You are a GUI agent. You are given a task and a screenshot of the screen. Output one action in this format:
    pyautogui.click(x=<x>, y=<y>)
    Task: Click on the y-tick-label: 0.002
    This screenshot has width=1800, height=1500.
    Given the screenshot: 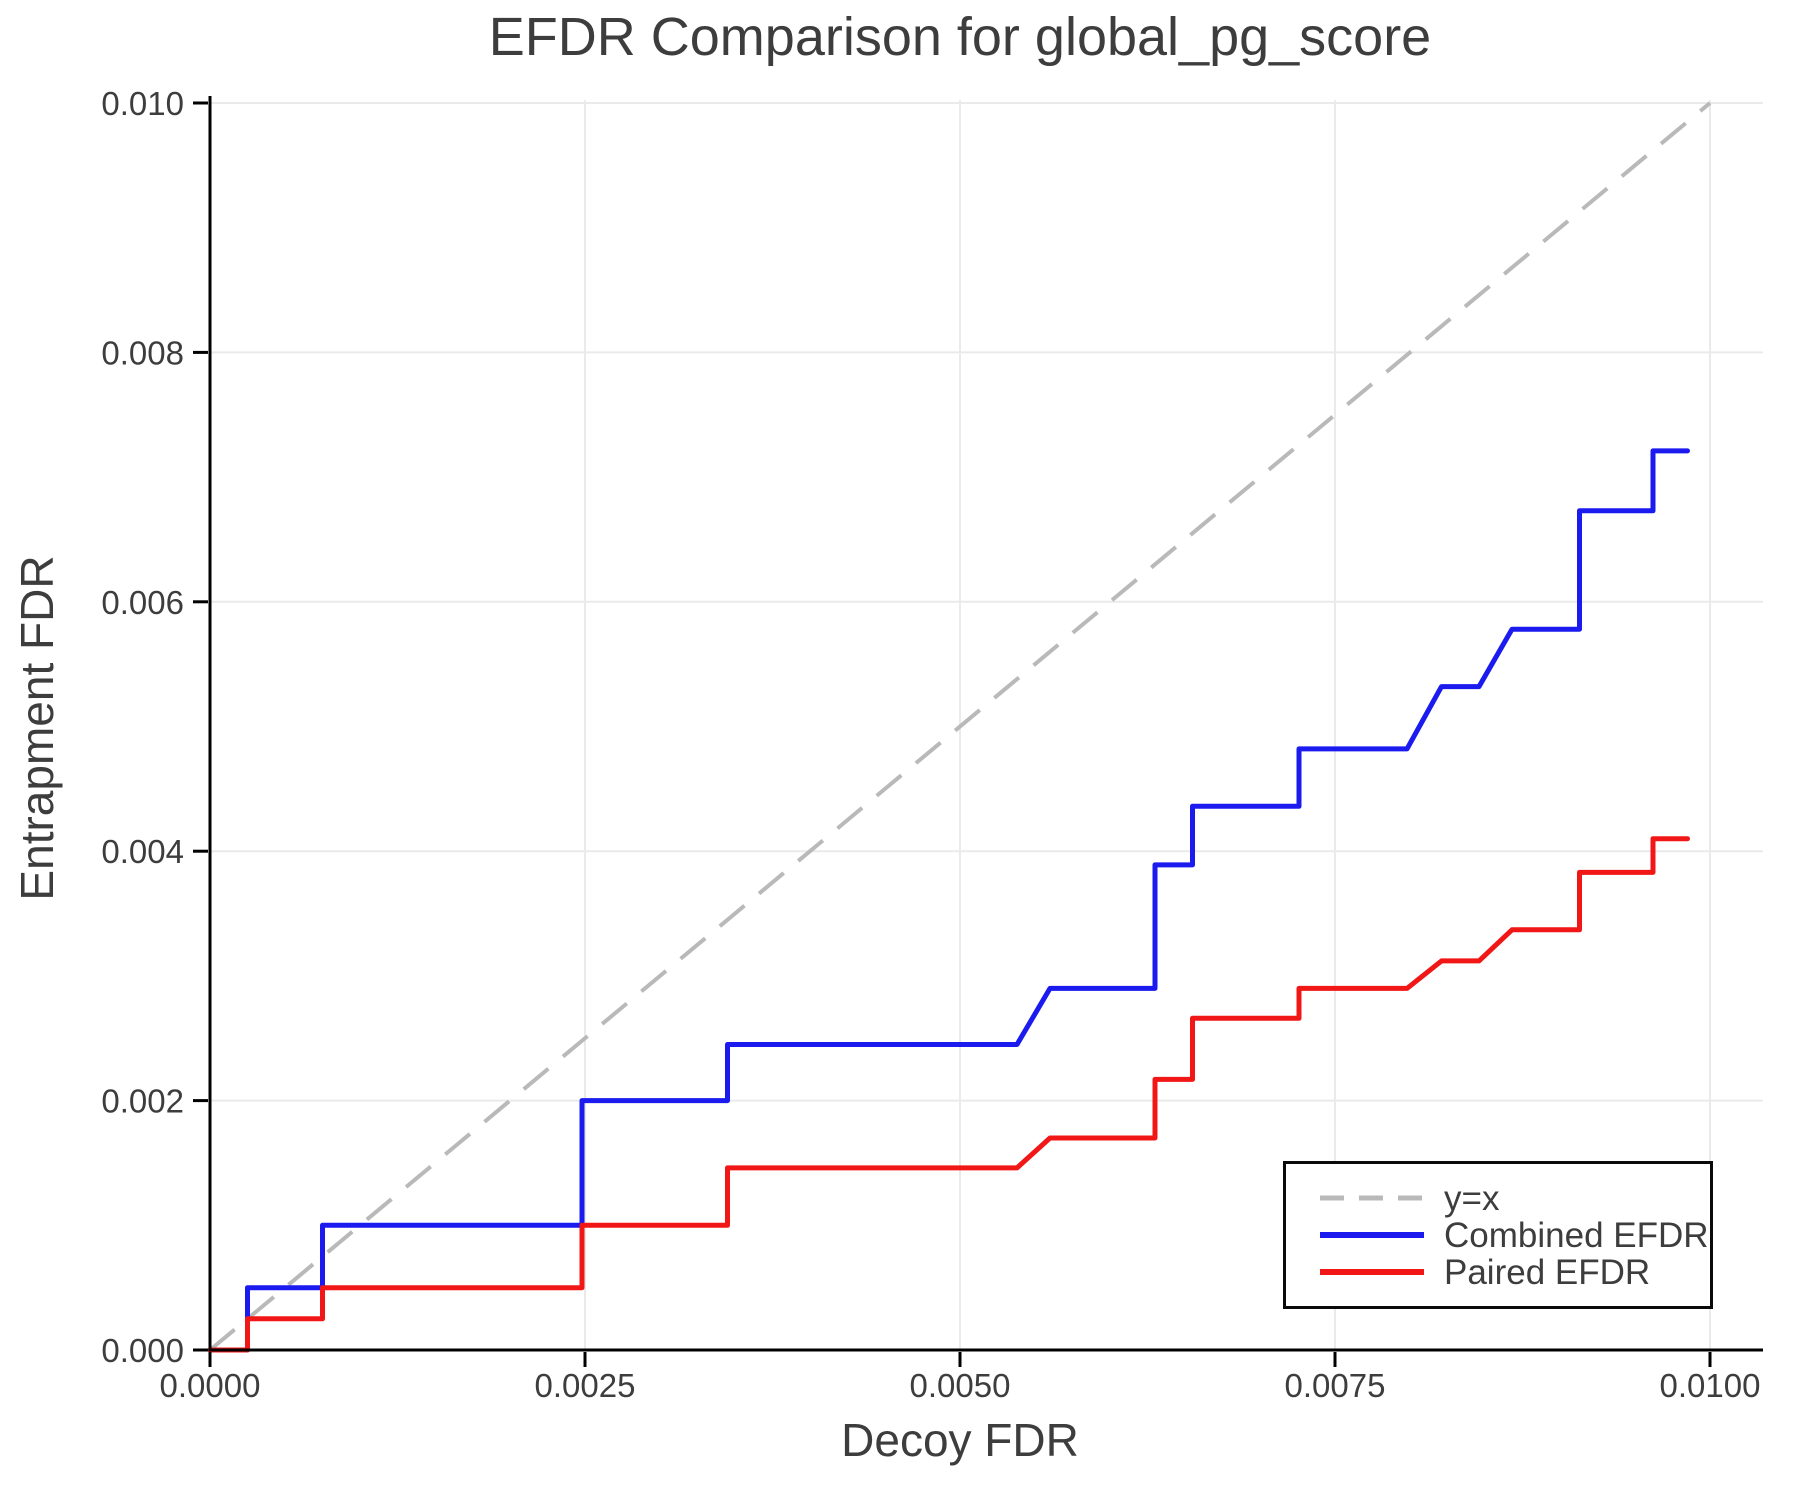 What is the action you would take?
    pyautogui.click(x=142, y=1101)
    